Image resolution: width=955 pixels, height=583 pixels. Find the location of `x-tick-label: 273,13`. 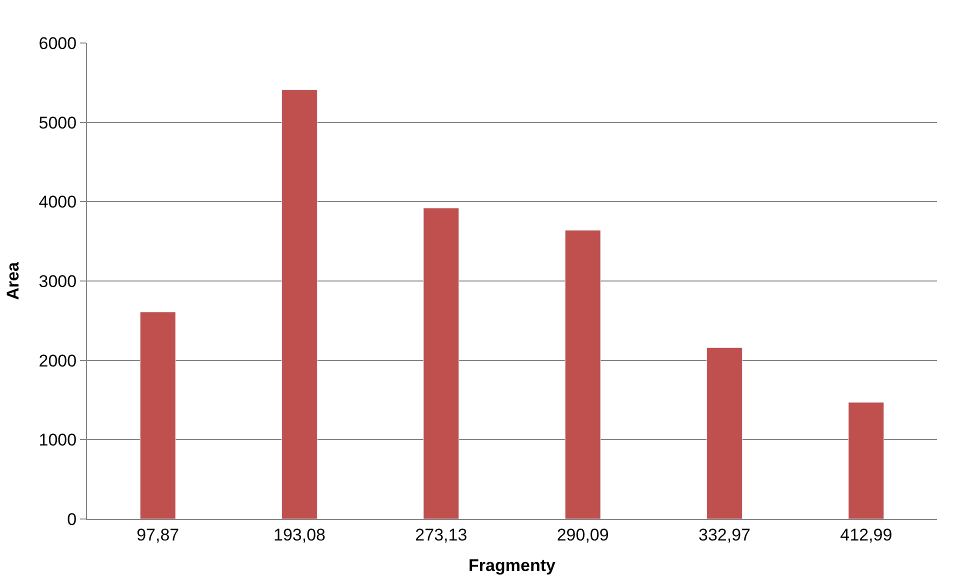

x-tick-label: 273,13 is located at coordinates (441, 534).